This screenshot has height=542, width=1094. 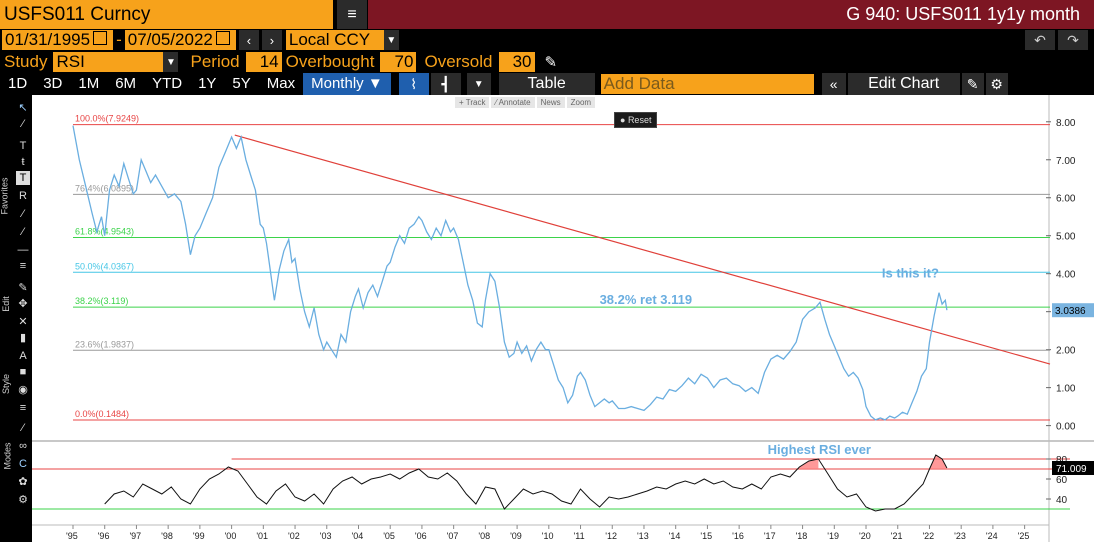 What do you see at coordinates (581, 102) in the screenshot?
I see `zoom-button: Zoom` at bounding box center [581, 102].